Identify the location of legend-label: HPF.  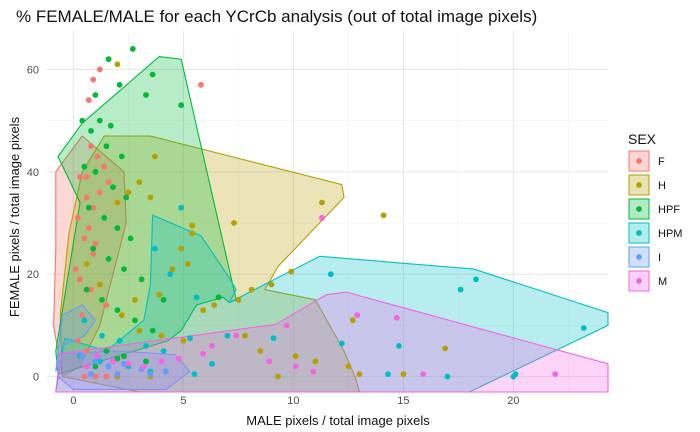
(669, 210).